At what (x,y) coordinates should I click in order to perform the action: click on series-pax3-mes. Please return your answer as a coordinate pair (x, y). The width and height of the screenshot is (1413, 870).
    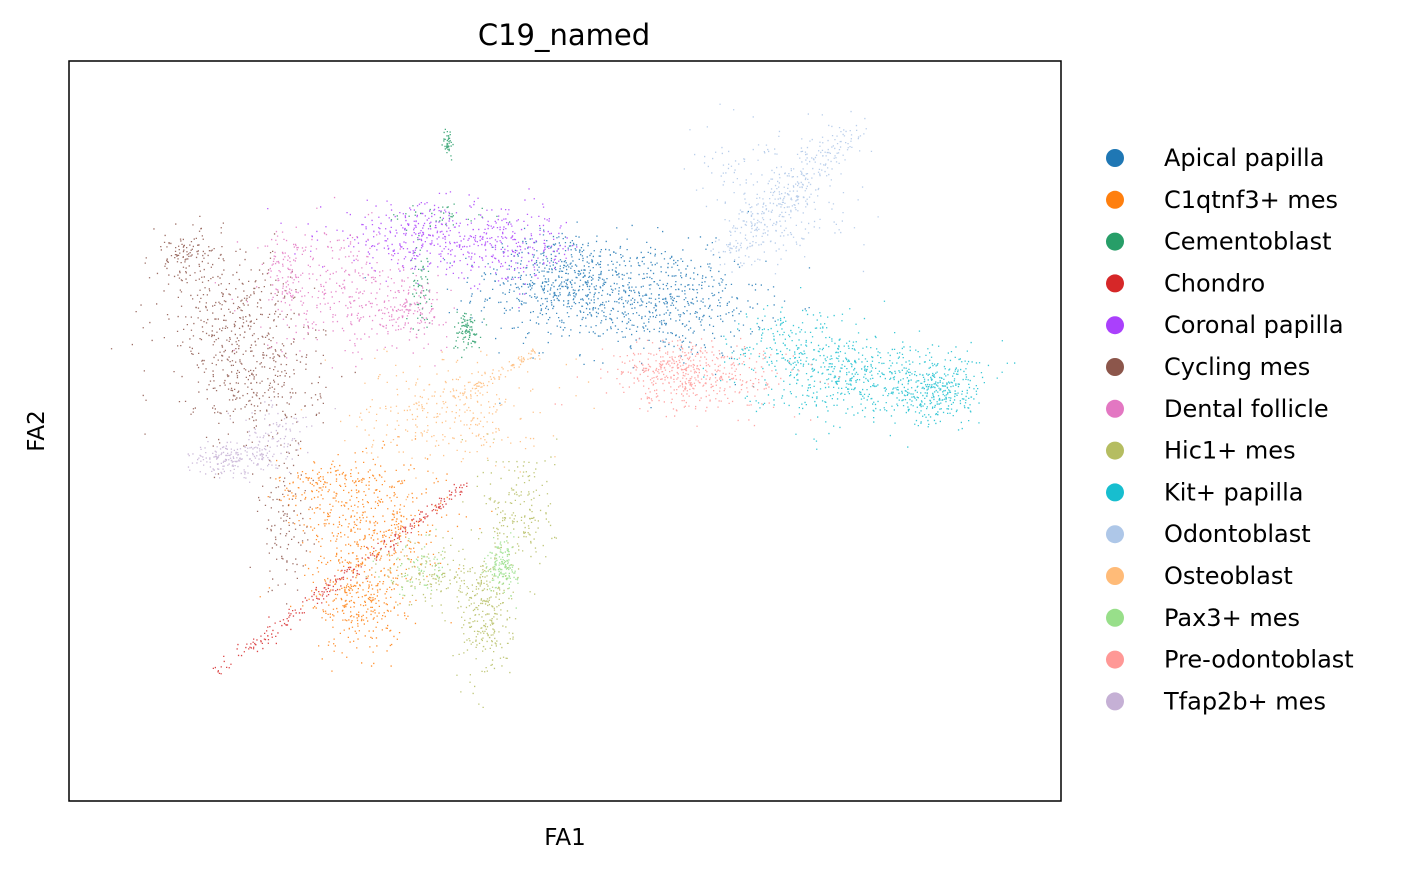
    Looking at the image, I should click on (445, 568).